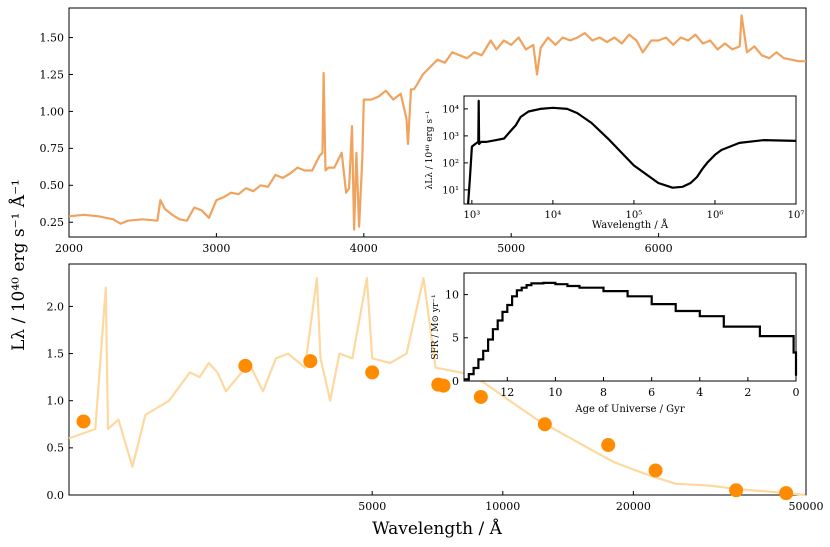 This screenshot has height=547, width=830. What do you see at coordinates (634, 215) in the screenshot?
I see `inset-top-xtick-label: 10⁵` at bounding box center [634, 215].